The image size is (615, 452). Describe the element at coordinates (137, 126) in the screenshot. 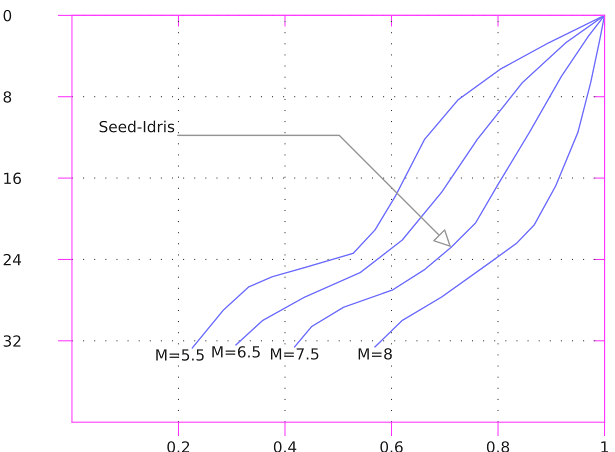

I see `annotation: Seed-Idris` at that location.